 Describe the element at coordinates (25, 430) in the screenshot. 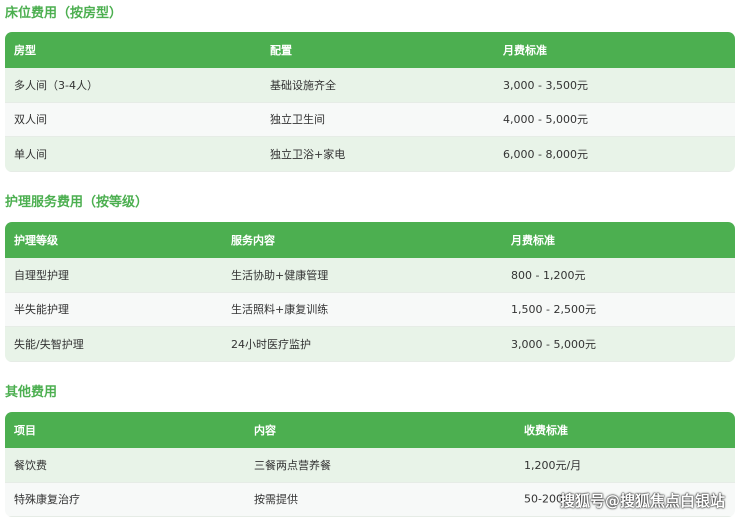

I see `column-header: 项目` at that location.